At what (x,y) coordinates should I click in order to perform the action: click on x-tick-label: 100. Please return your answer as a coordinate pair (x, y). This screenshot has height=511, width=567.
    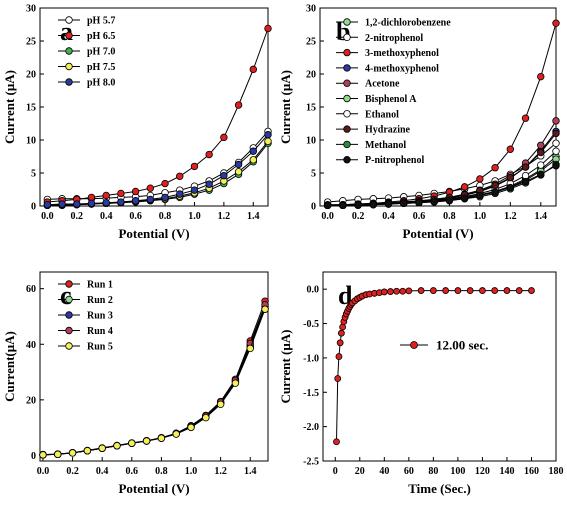
    Looking at the image, I should click on (457, 471).